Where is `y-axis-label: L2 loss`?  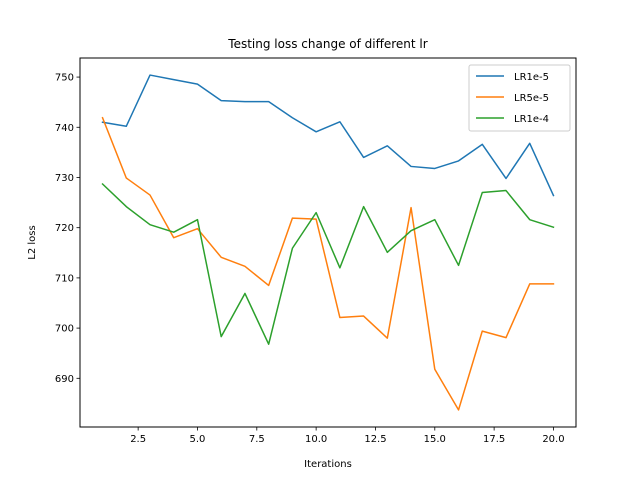
y-axis-label: L2 loss is located at coordinates (32, 242).